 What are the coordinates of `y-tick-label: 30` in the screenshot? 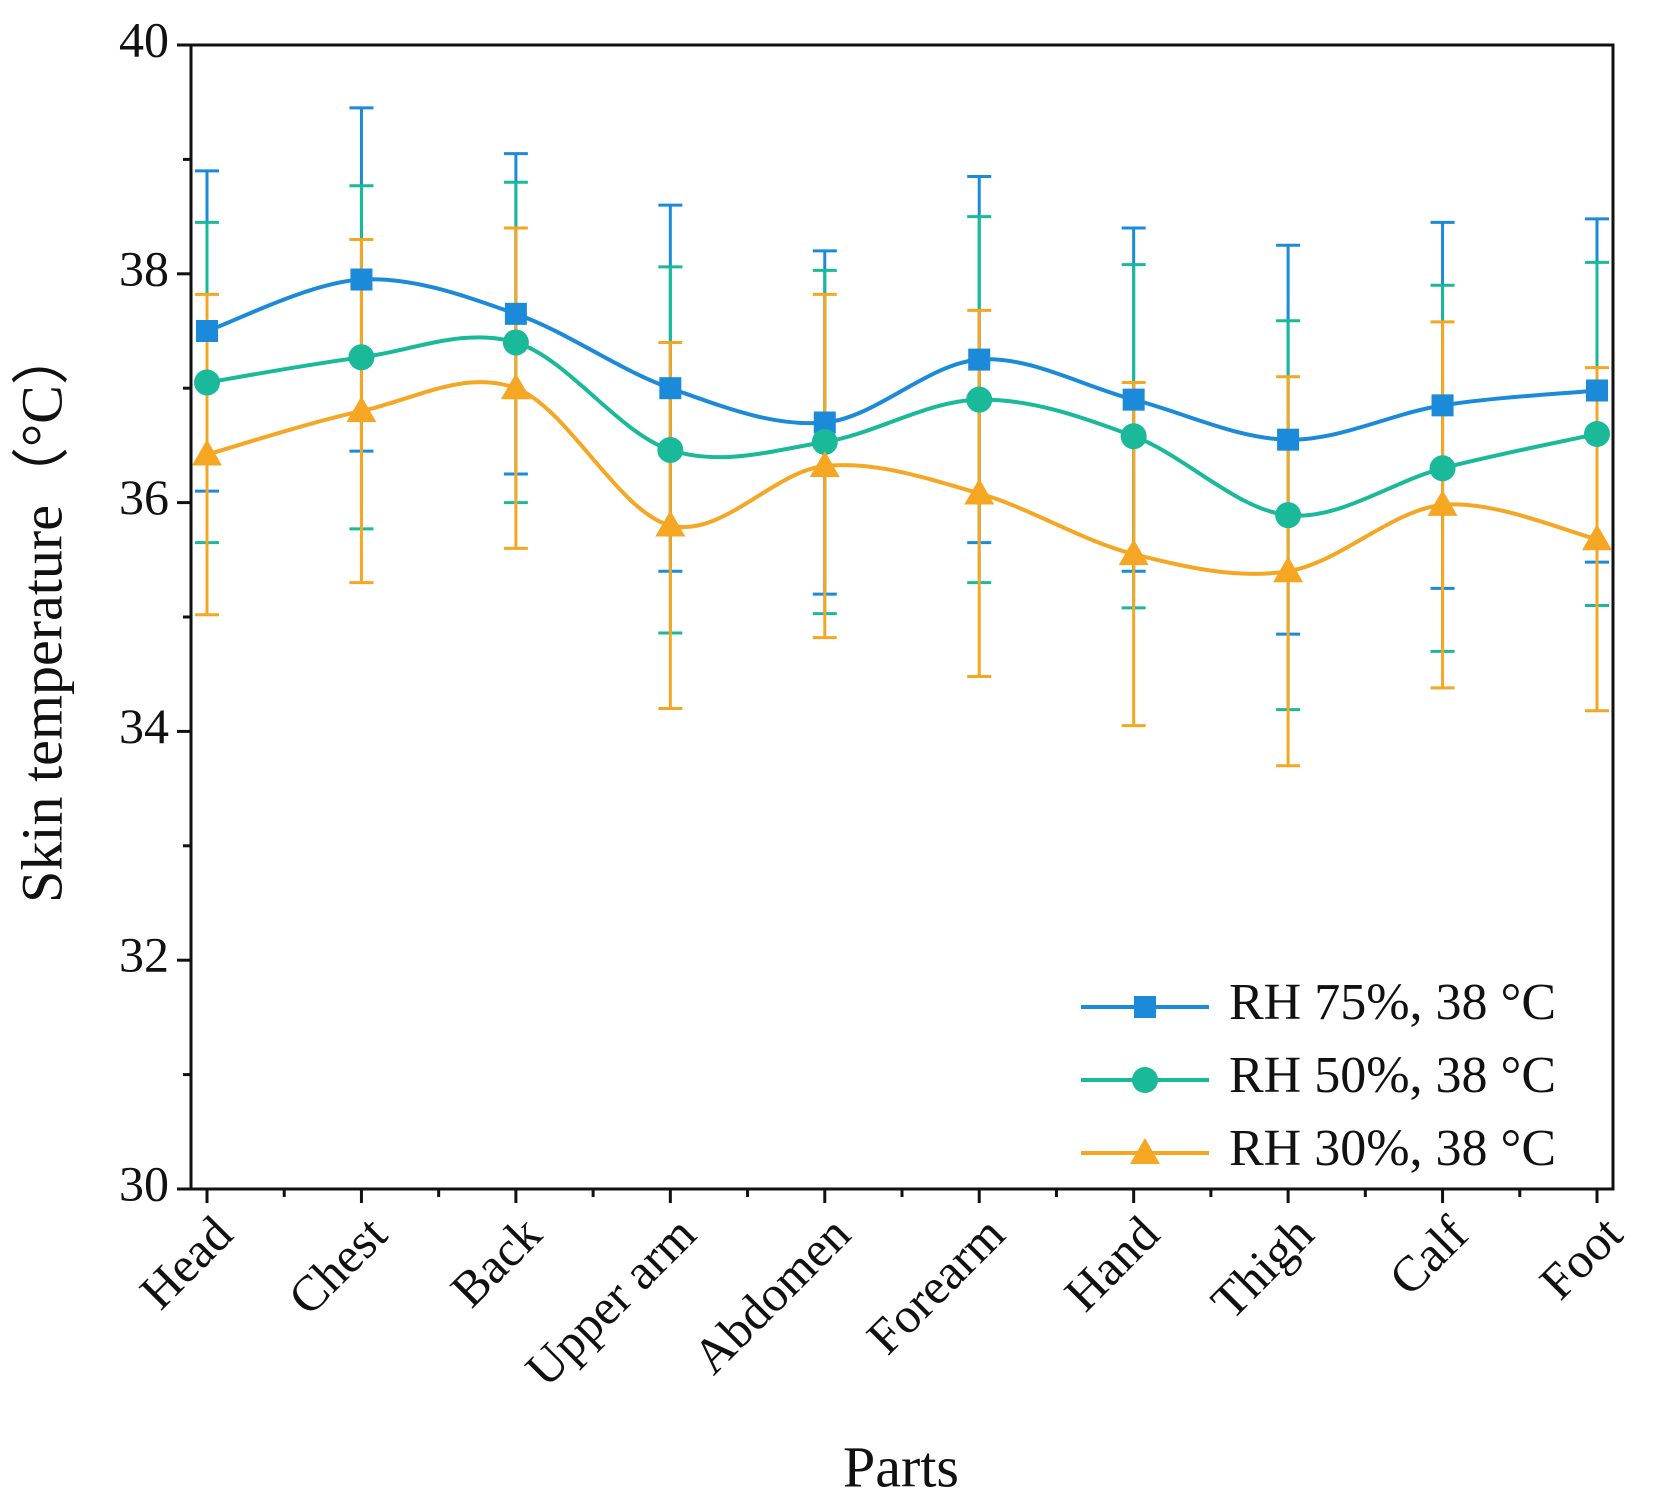 It's located at (144, 1183).